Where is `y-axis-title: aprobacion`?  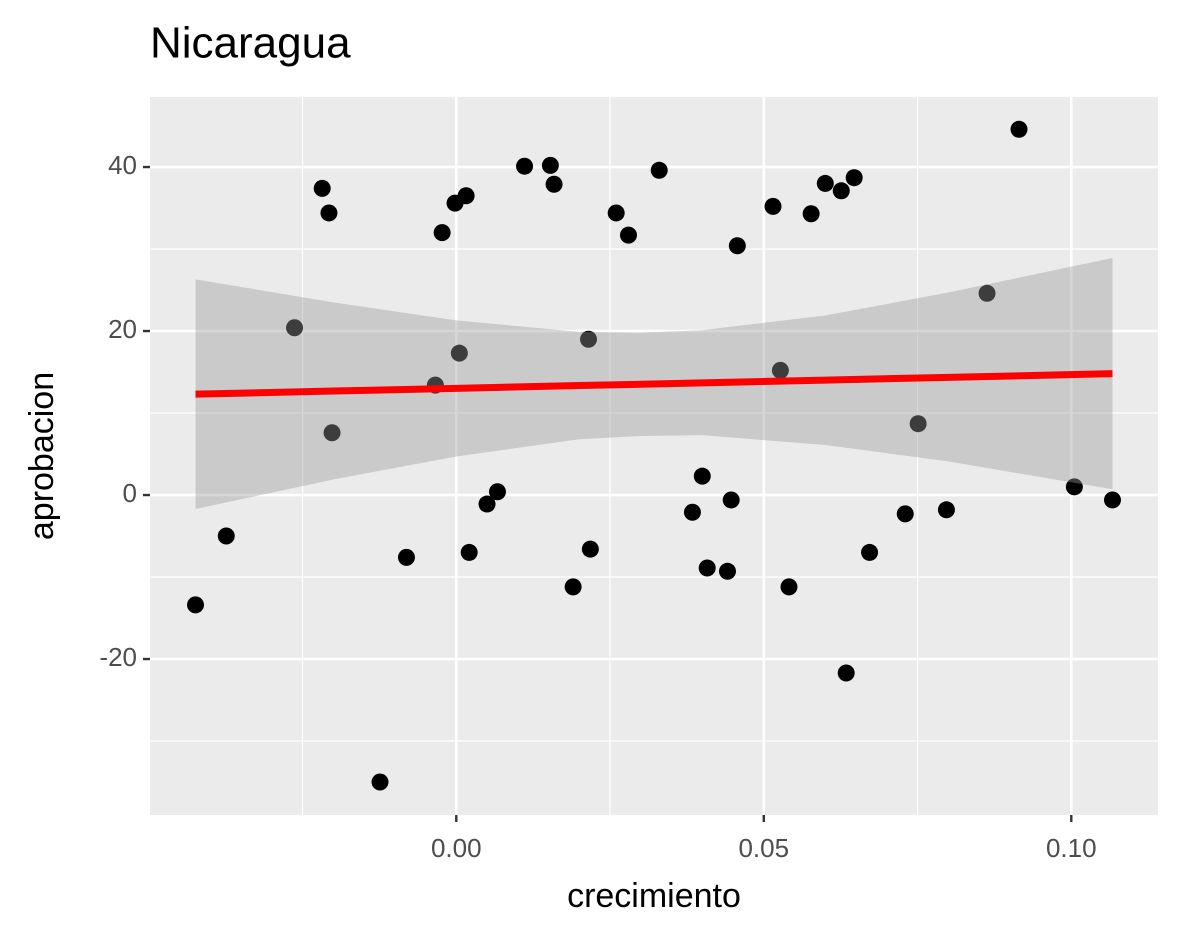 y-axis-title: aprobacion is located at coordinates (42, 456).